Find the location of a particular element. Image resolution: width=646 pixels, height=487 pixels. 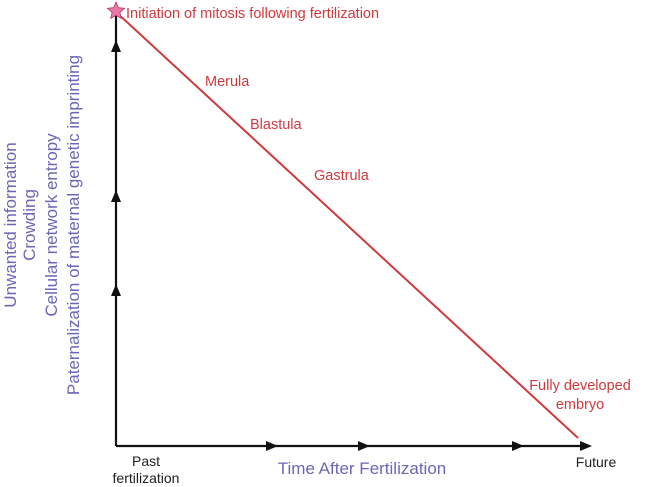

x-end-label: Future is located at coordinates (596, 462).